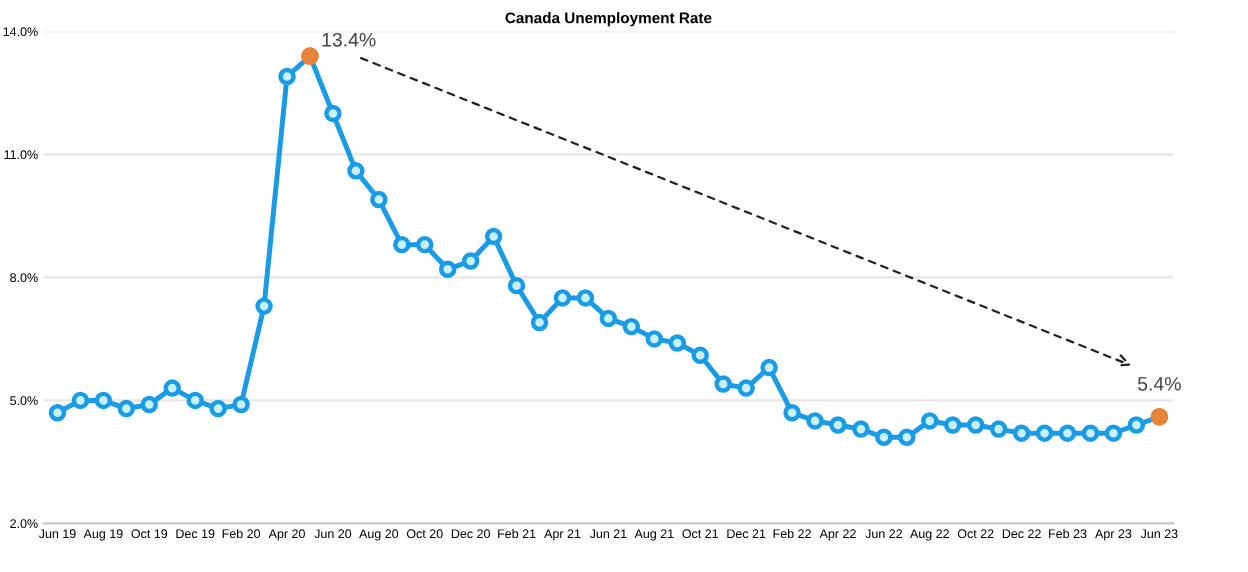 Image resolution: width=1248 pixels, height=572 pixels. What do you see at coordinates (1159, 384) in the screenshot?
I see `annotation: 5.4%` at bounding box center [1159, 384].